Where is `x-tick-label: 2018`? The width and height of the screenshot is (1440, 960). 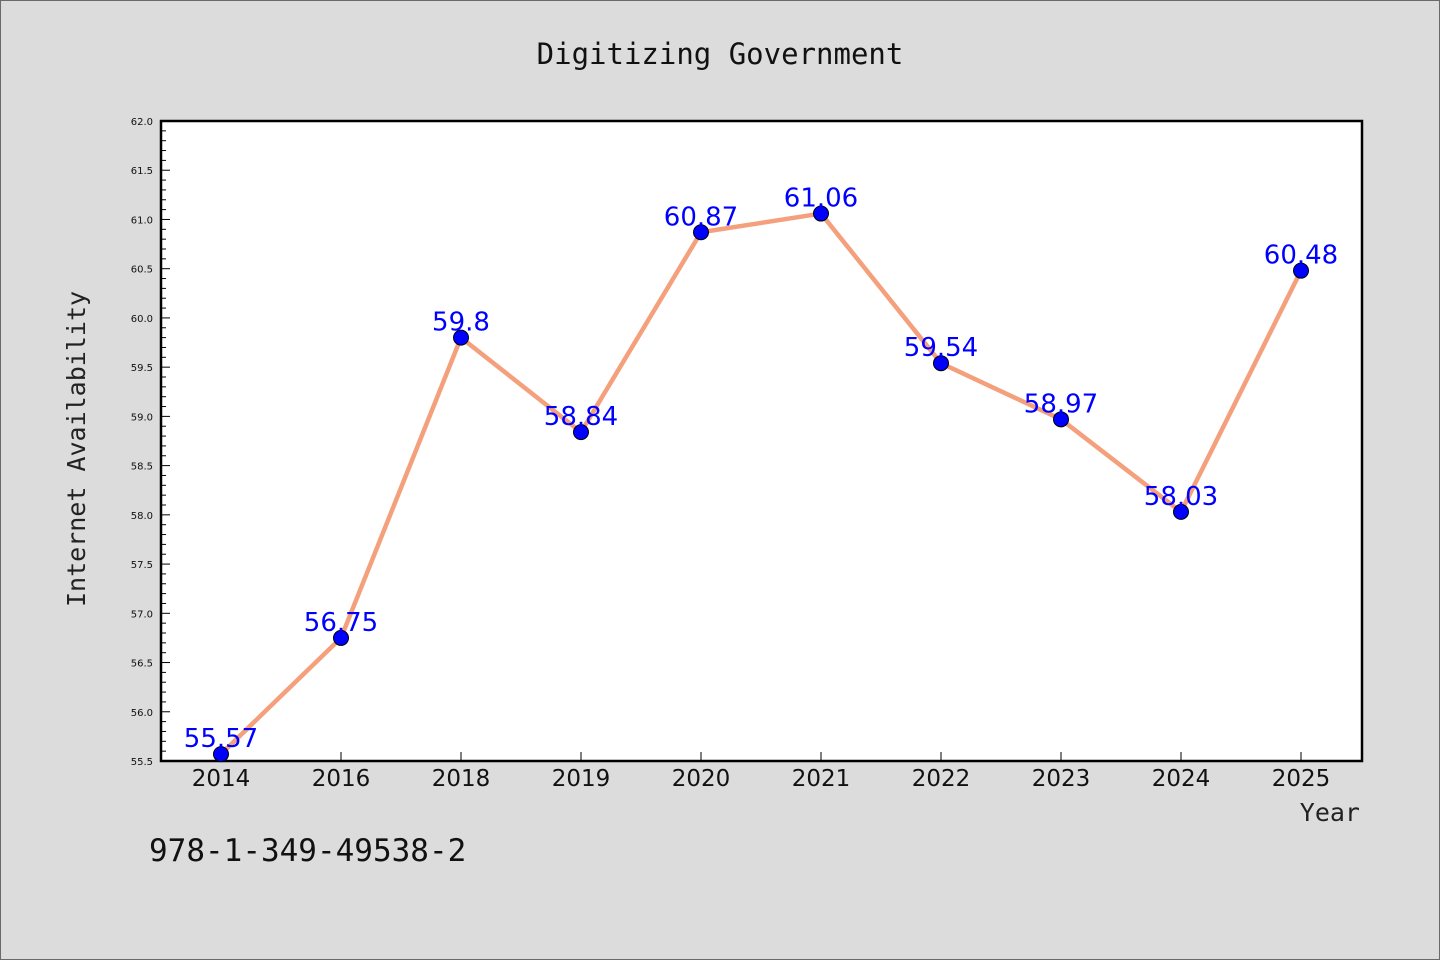
x-tick-label: 2018 is located at coordinates (461, 779).